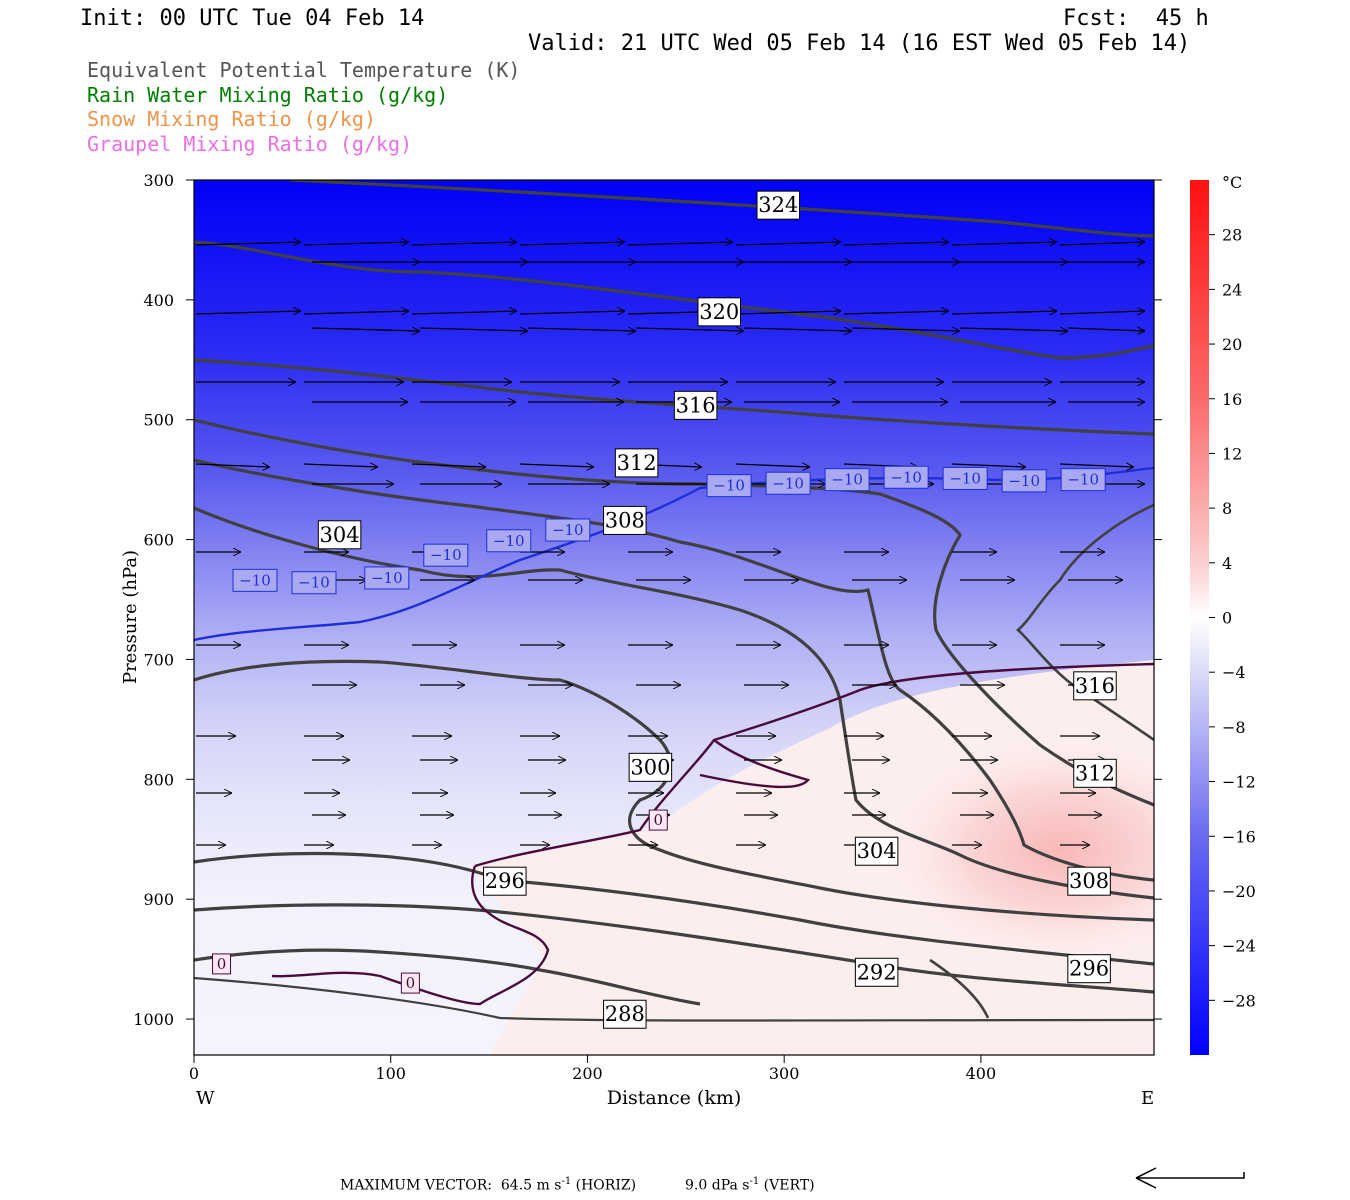 Image resolution: width=1350 pixels, height=1200 pixels. I want to click on theta-e-label: 308, so click(1089, 881).